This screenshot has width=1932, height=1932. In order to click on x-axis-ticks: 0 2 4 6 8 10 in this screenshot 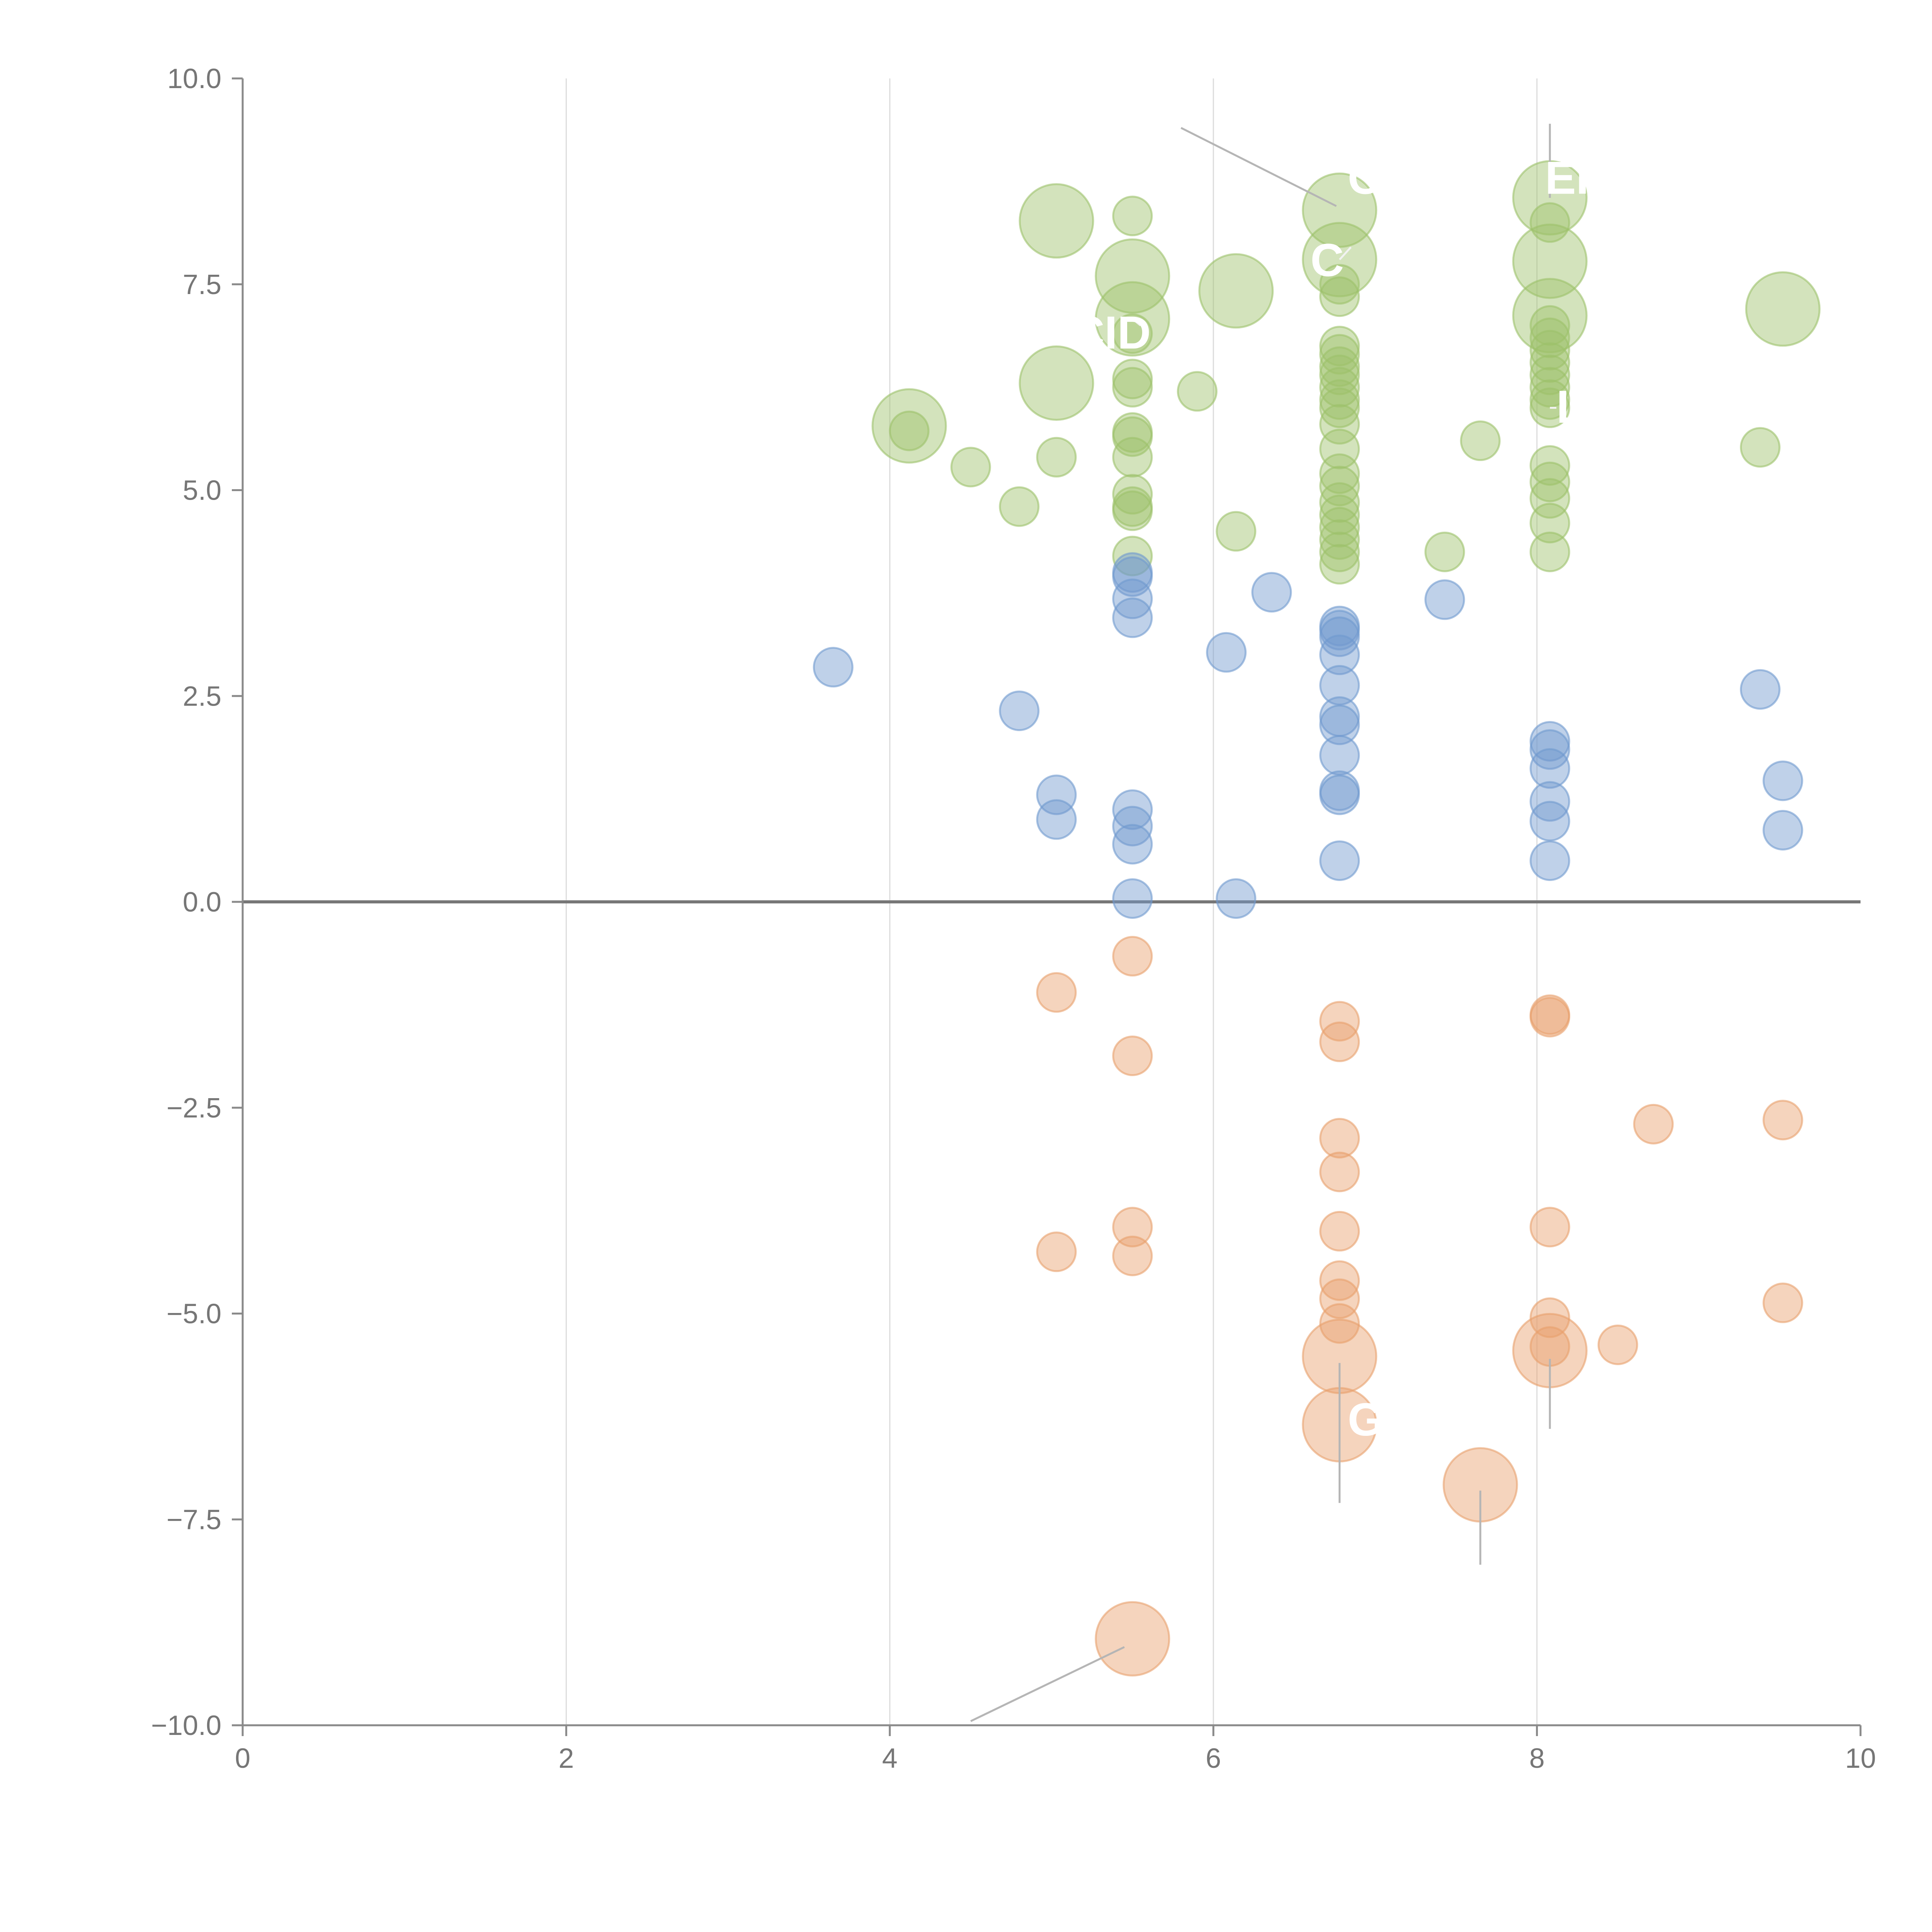, I will do `click(1056, 1750)`.